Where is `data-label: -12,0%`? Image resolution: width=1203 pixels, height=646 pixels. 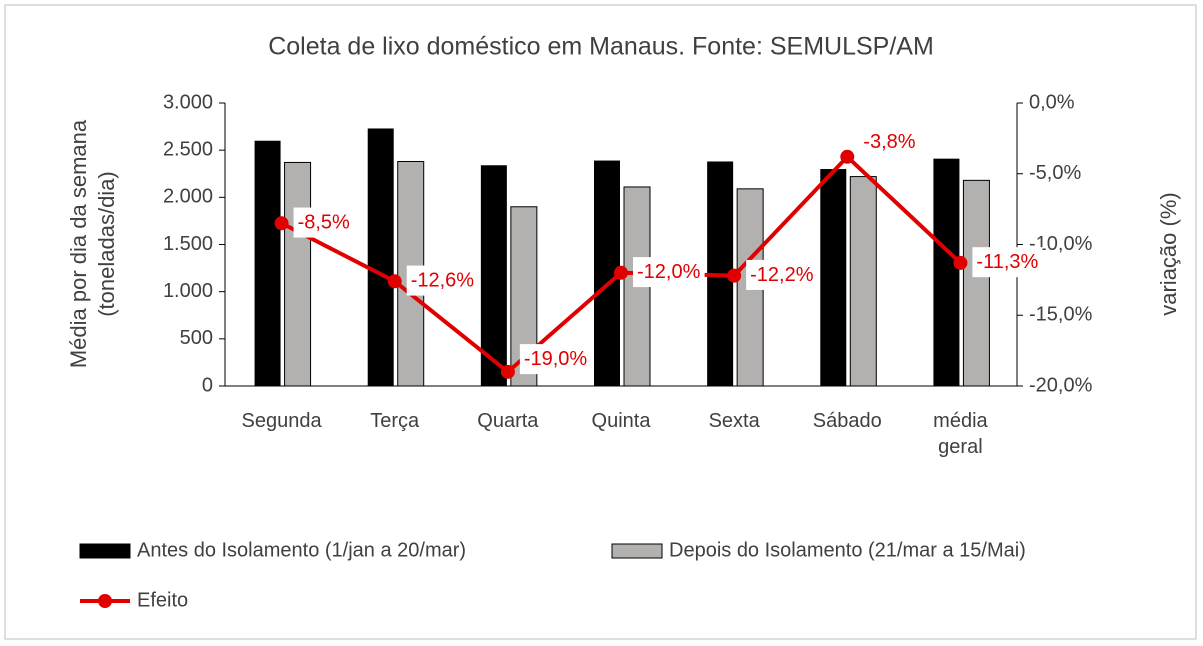
data-label: -12,0% is located at coordinates (669, 272).